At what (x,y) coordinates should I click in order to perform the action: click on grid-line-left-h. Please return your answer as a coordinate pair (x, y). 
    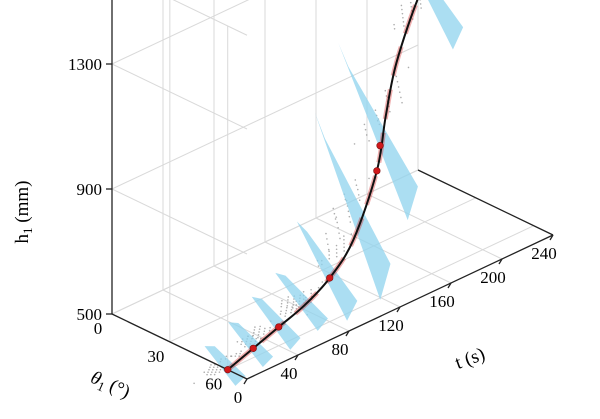
    Looking at the image, I should click on (179, 96).